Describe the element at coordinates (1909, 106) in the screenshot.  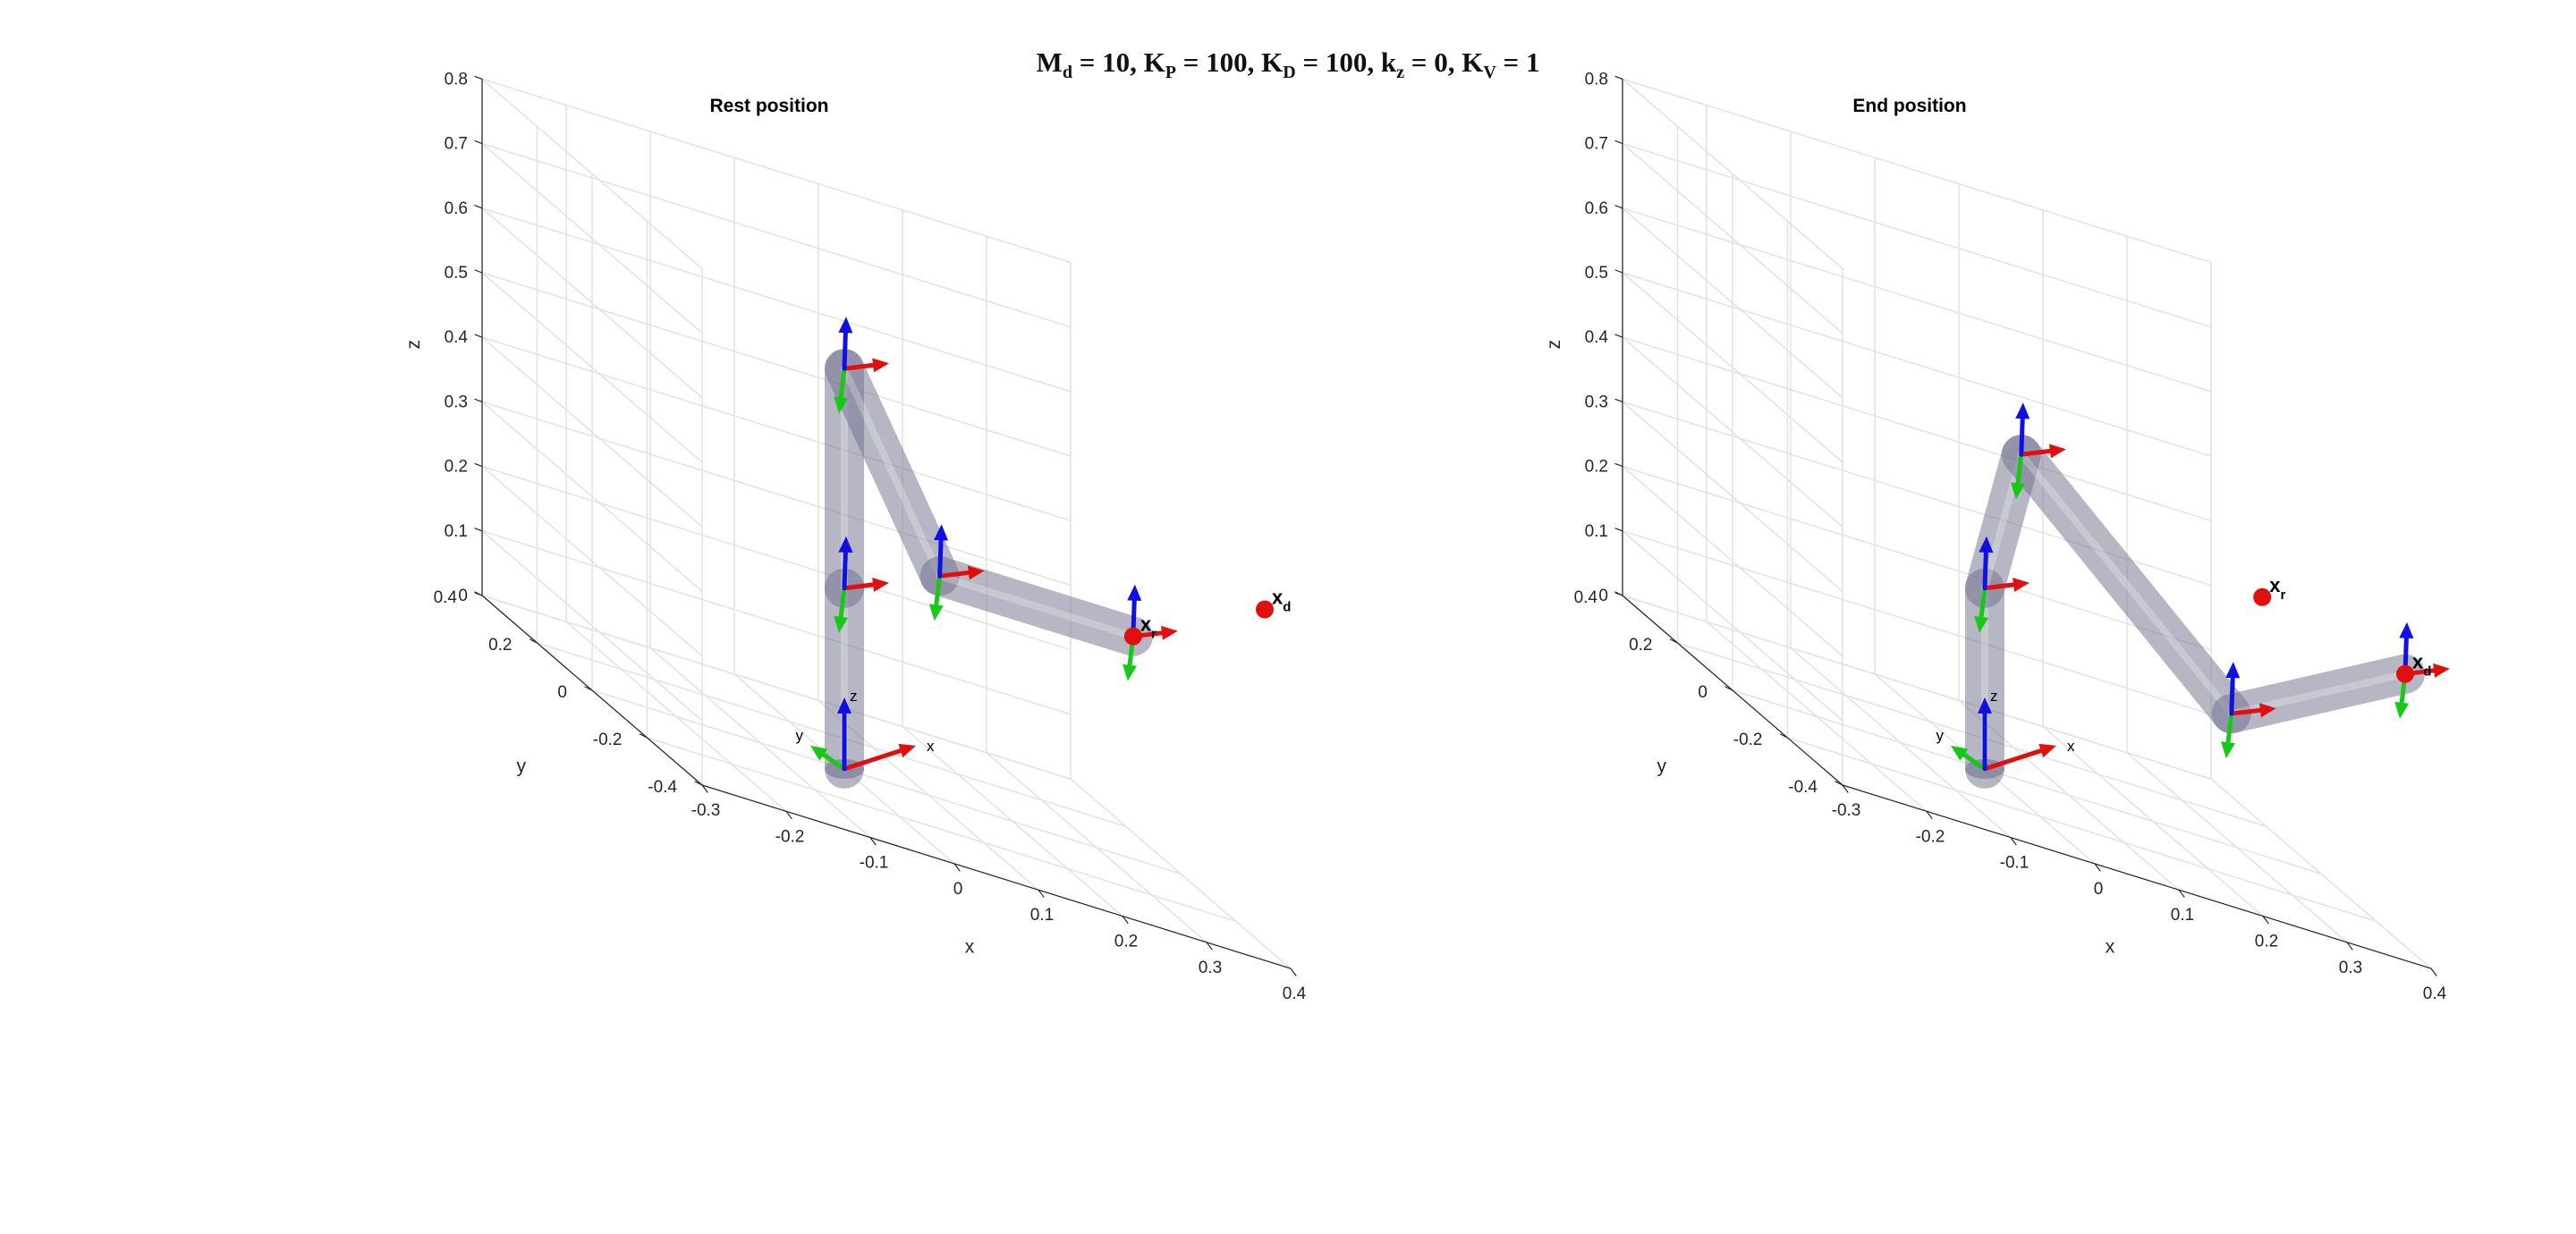
I see `panel-title: End position` at that location.